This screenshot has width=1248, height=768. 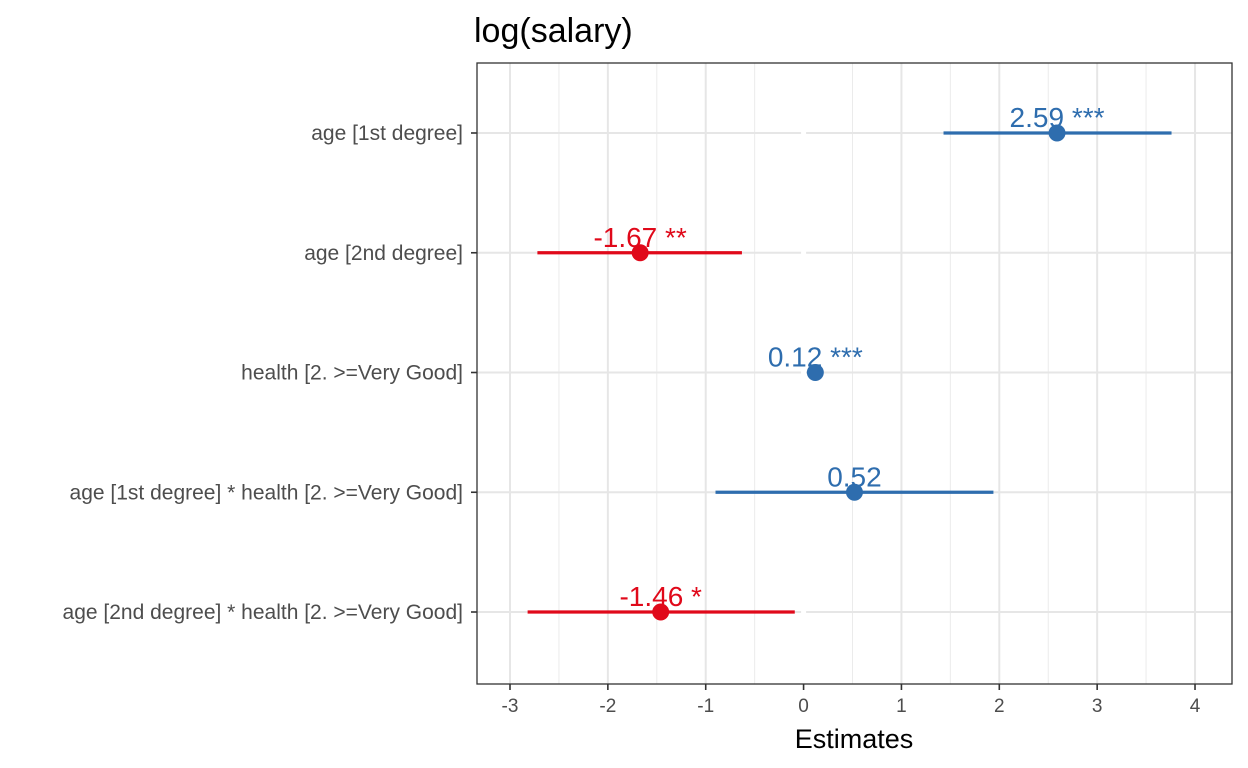 I want to click on estimate-label: 2.59 ***, so click(x=1057, y=117).